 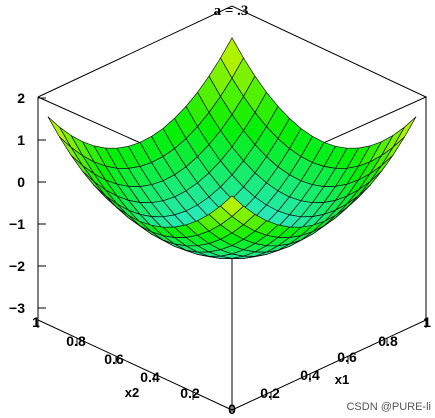 What do you see at coordinates (388, 341) in the screenshot?
I see `x1-tick-label: 0.8` at bounding box center [388, 341].